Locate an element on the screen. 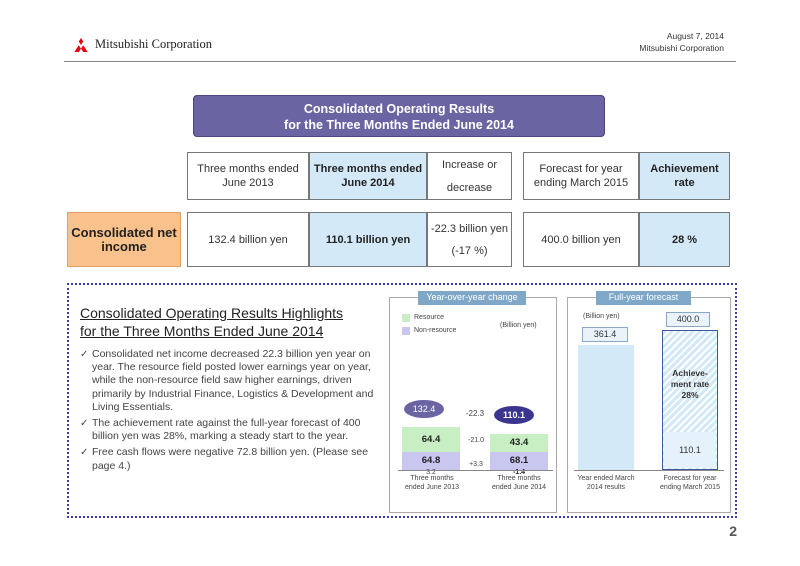  value-change-percent: (-17 %) is located at coordinates (469, 250).